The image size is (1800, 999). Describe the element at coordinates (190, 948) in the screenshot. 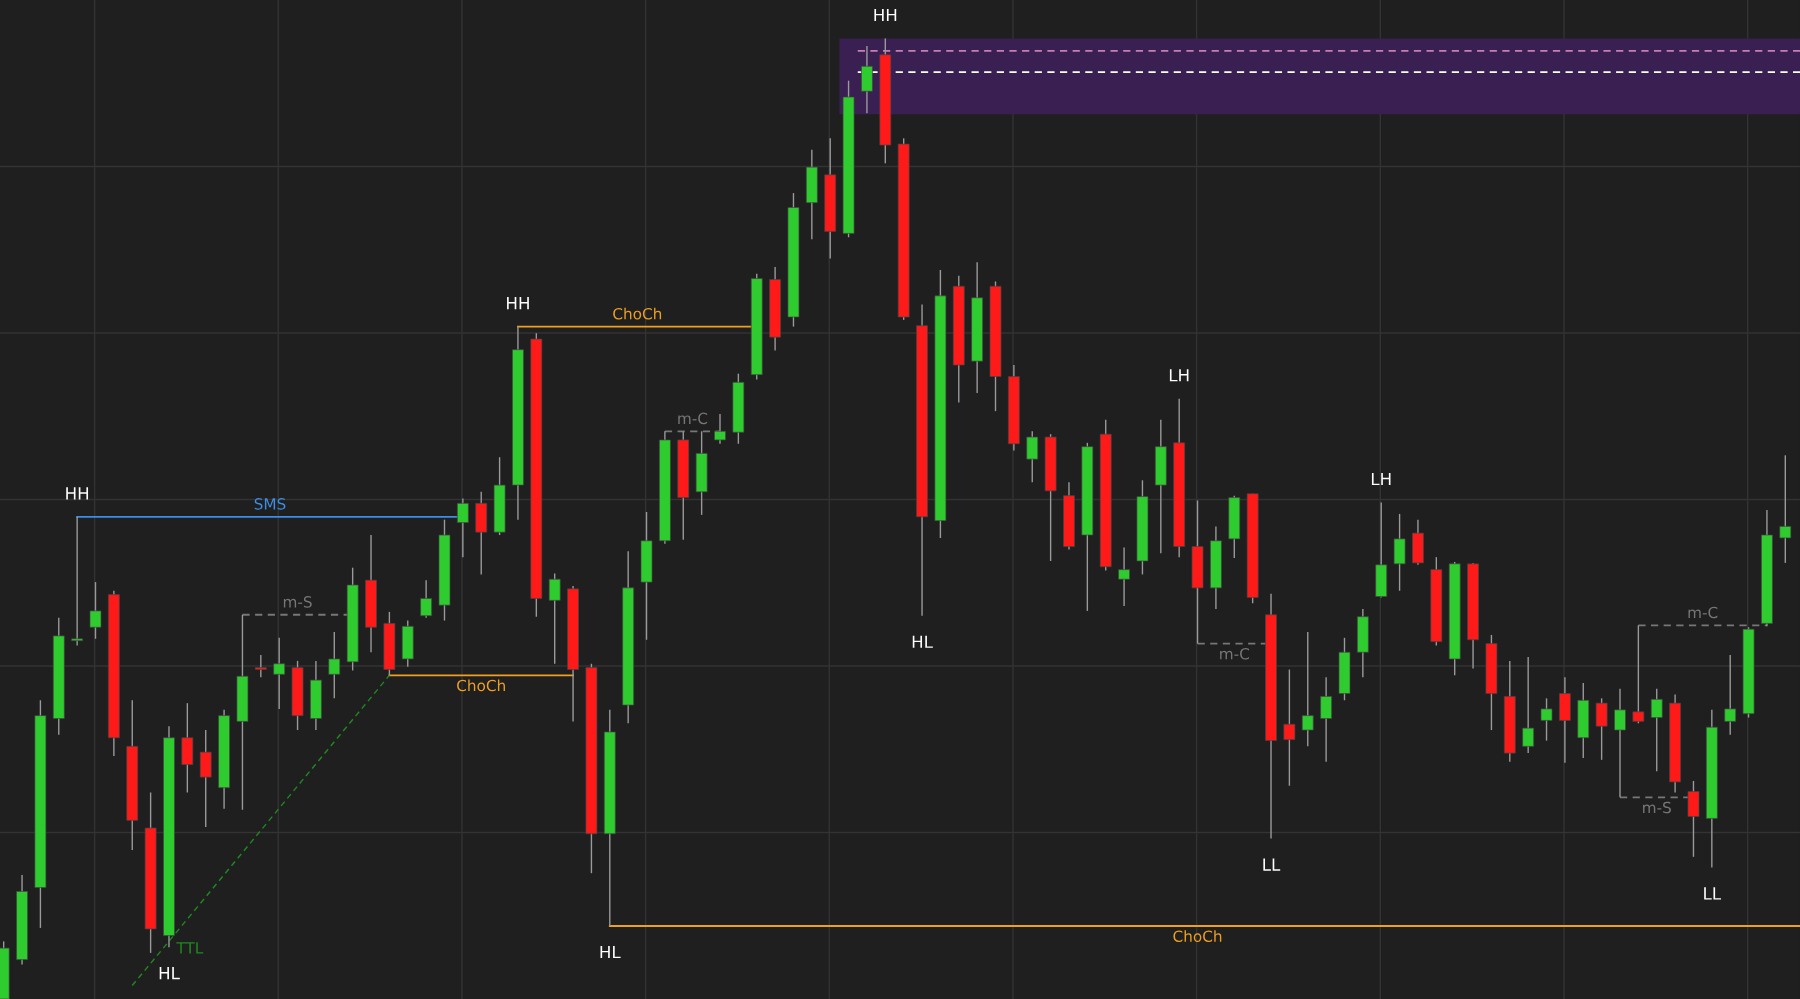

I see `series-label: TTL` at that location.